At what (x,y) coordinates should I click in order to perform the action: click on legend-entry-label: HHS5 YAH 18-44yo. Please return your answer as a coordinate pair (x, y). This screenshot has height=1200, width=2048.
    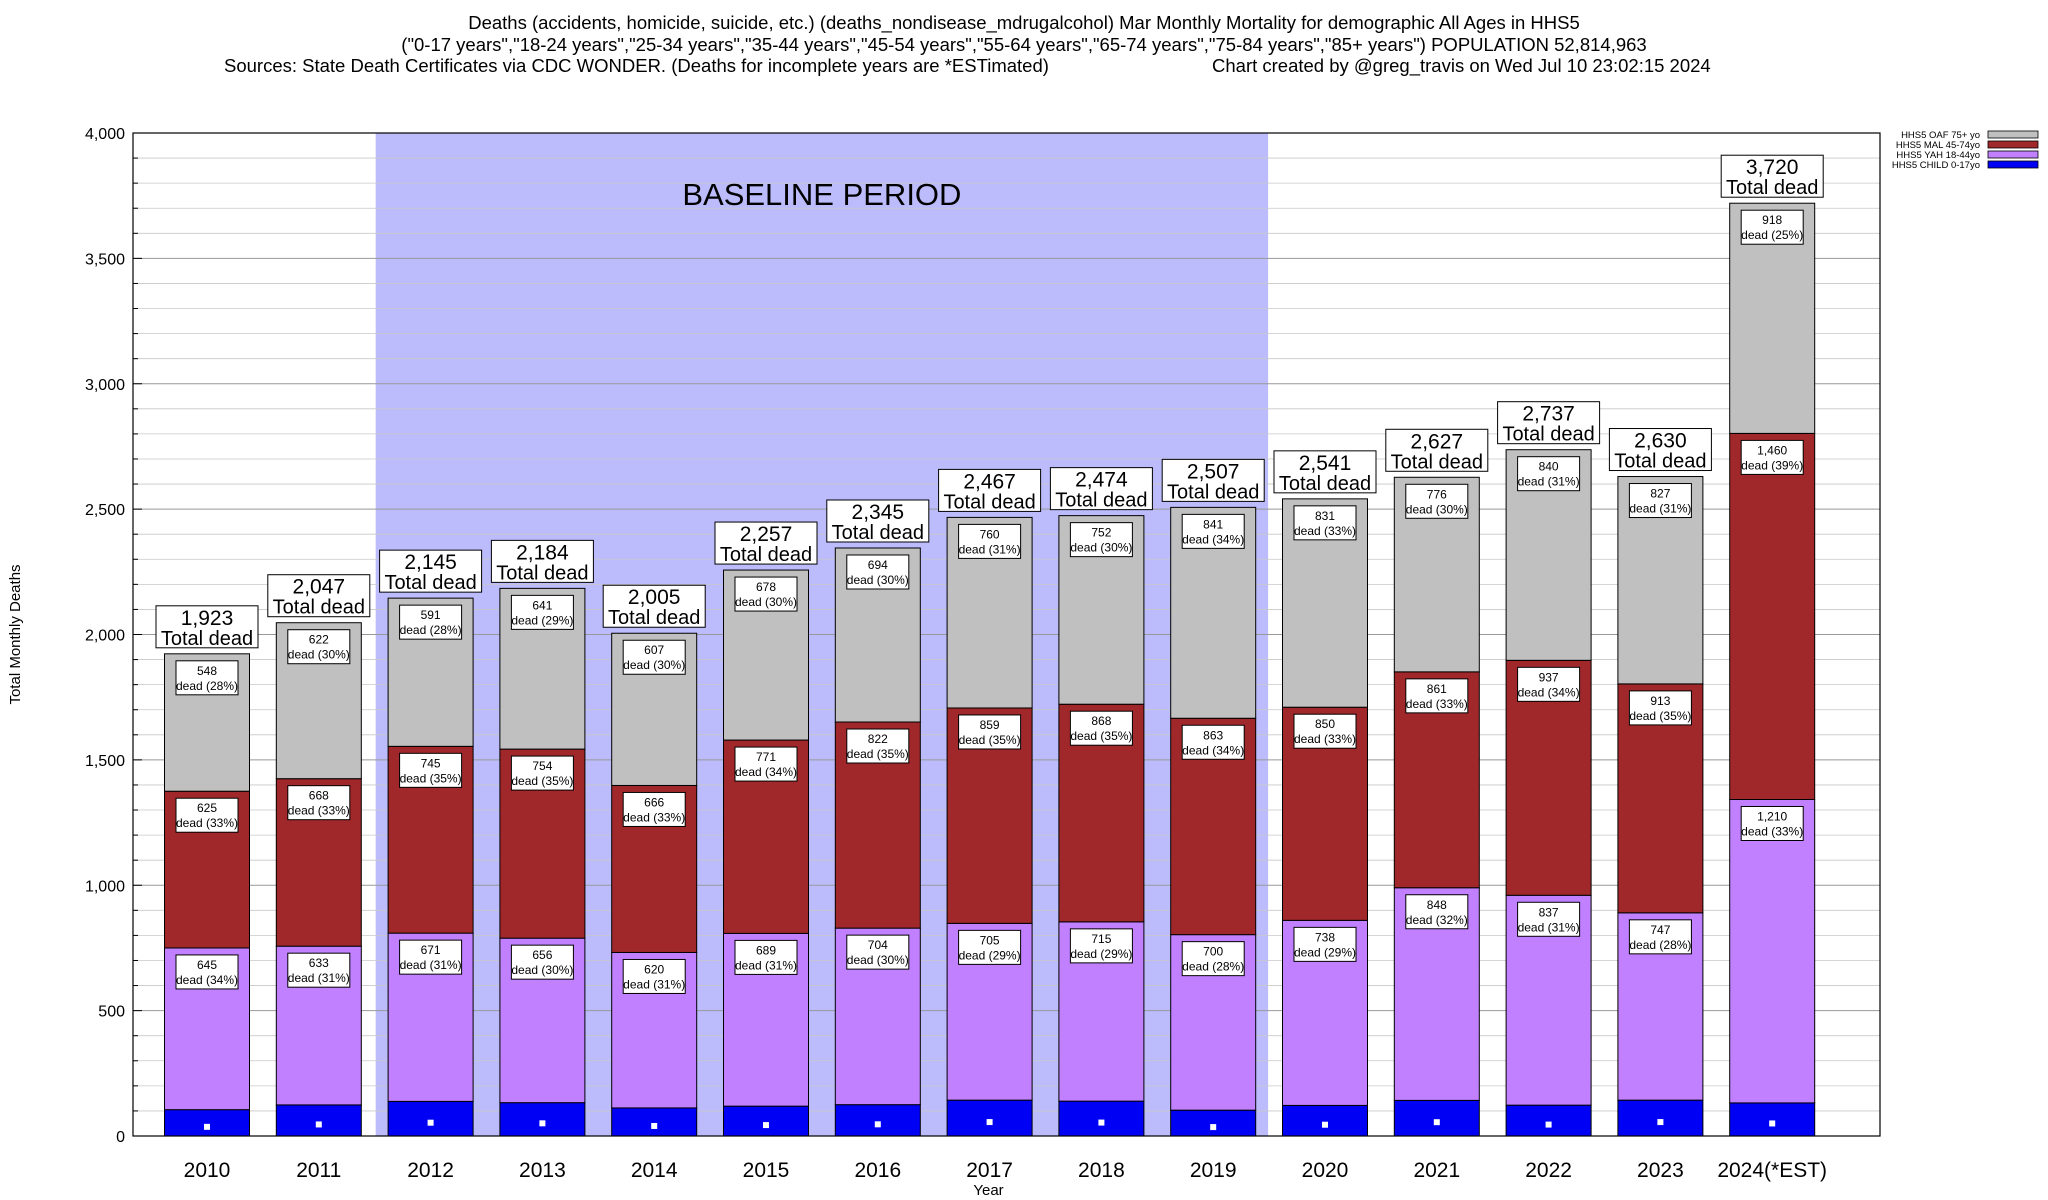
    Looking at the image, I should click on (1938, 155).